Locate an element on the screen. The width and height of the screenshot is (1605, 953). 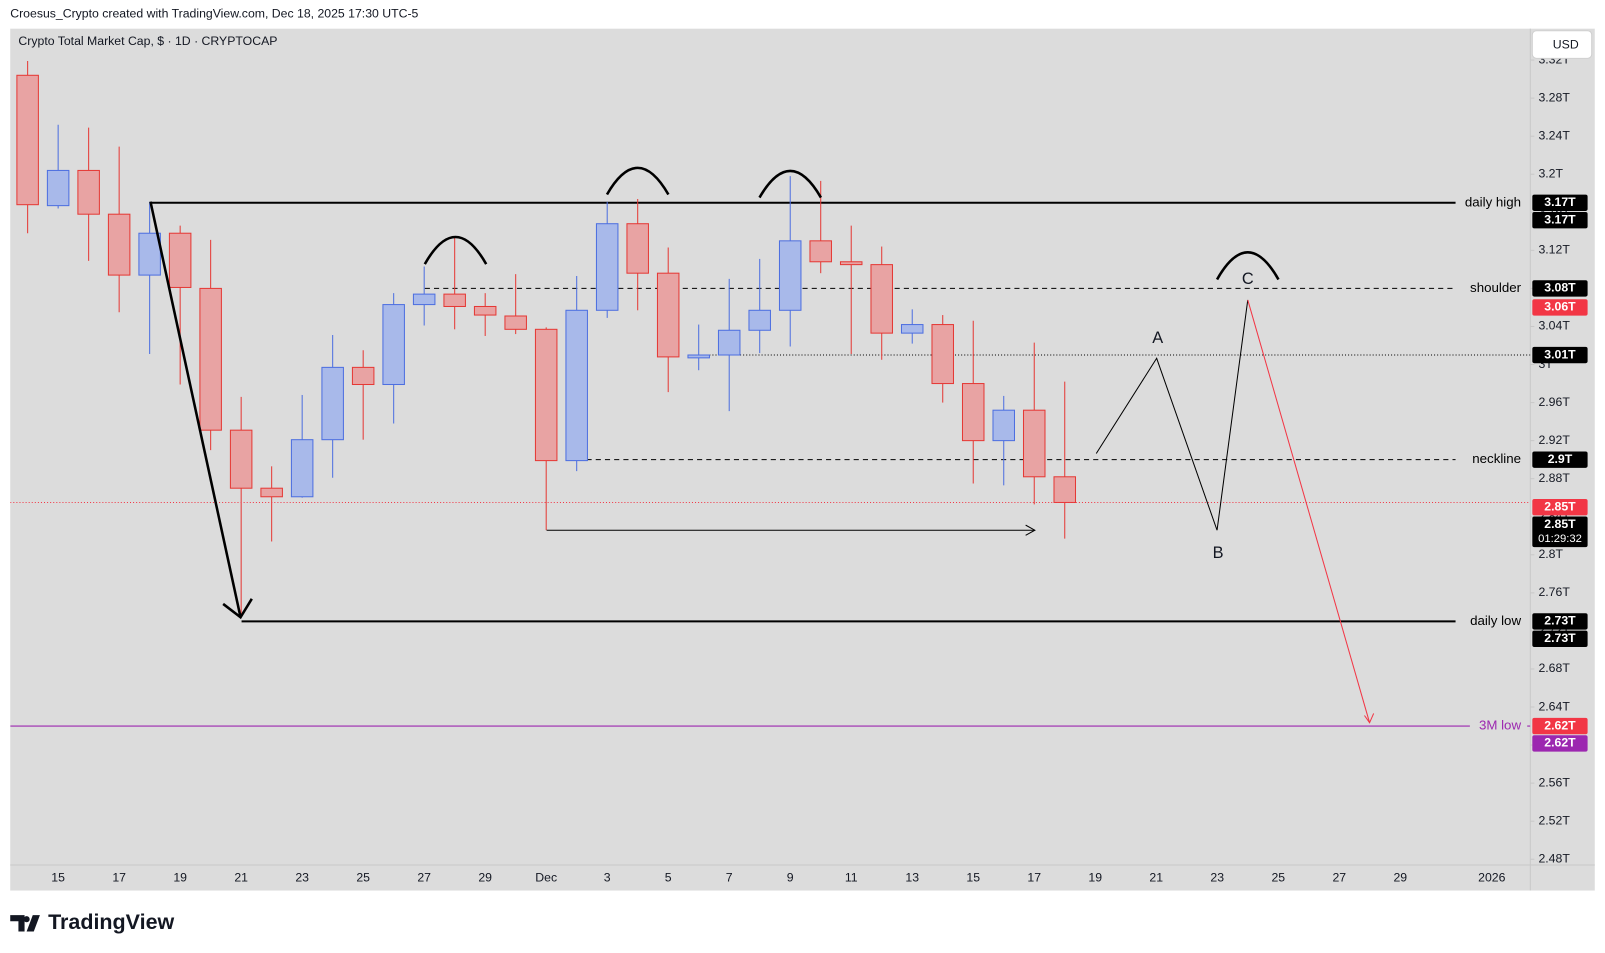
level-label: daily low is located at coordinates (1495, 620).